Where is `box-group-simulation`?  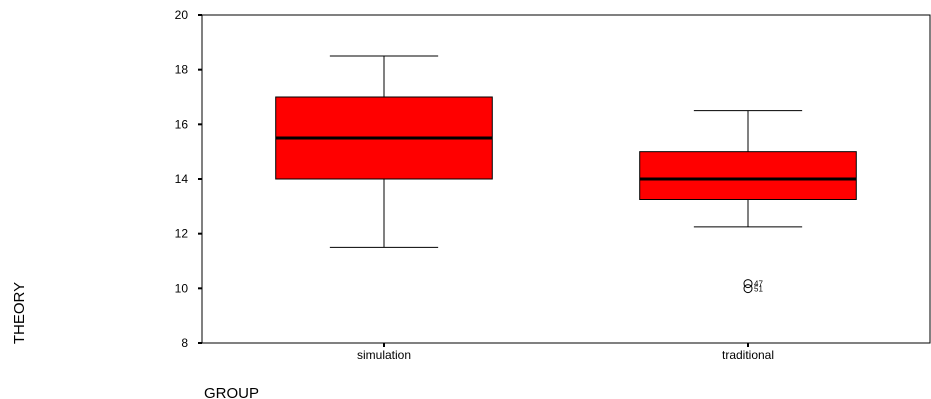
box-group-simulation is located at coordinates (384, 151).